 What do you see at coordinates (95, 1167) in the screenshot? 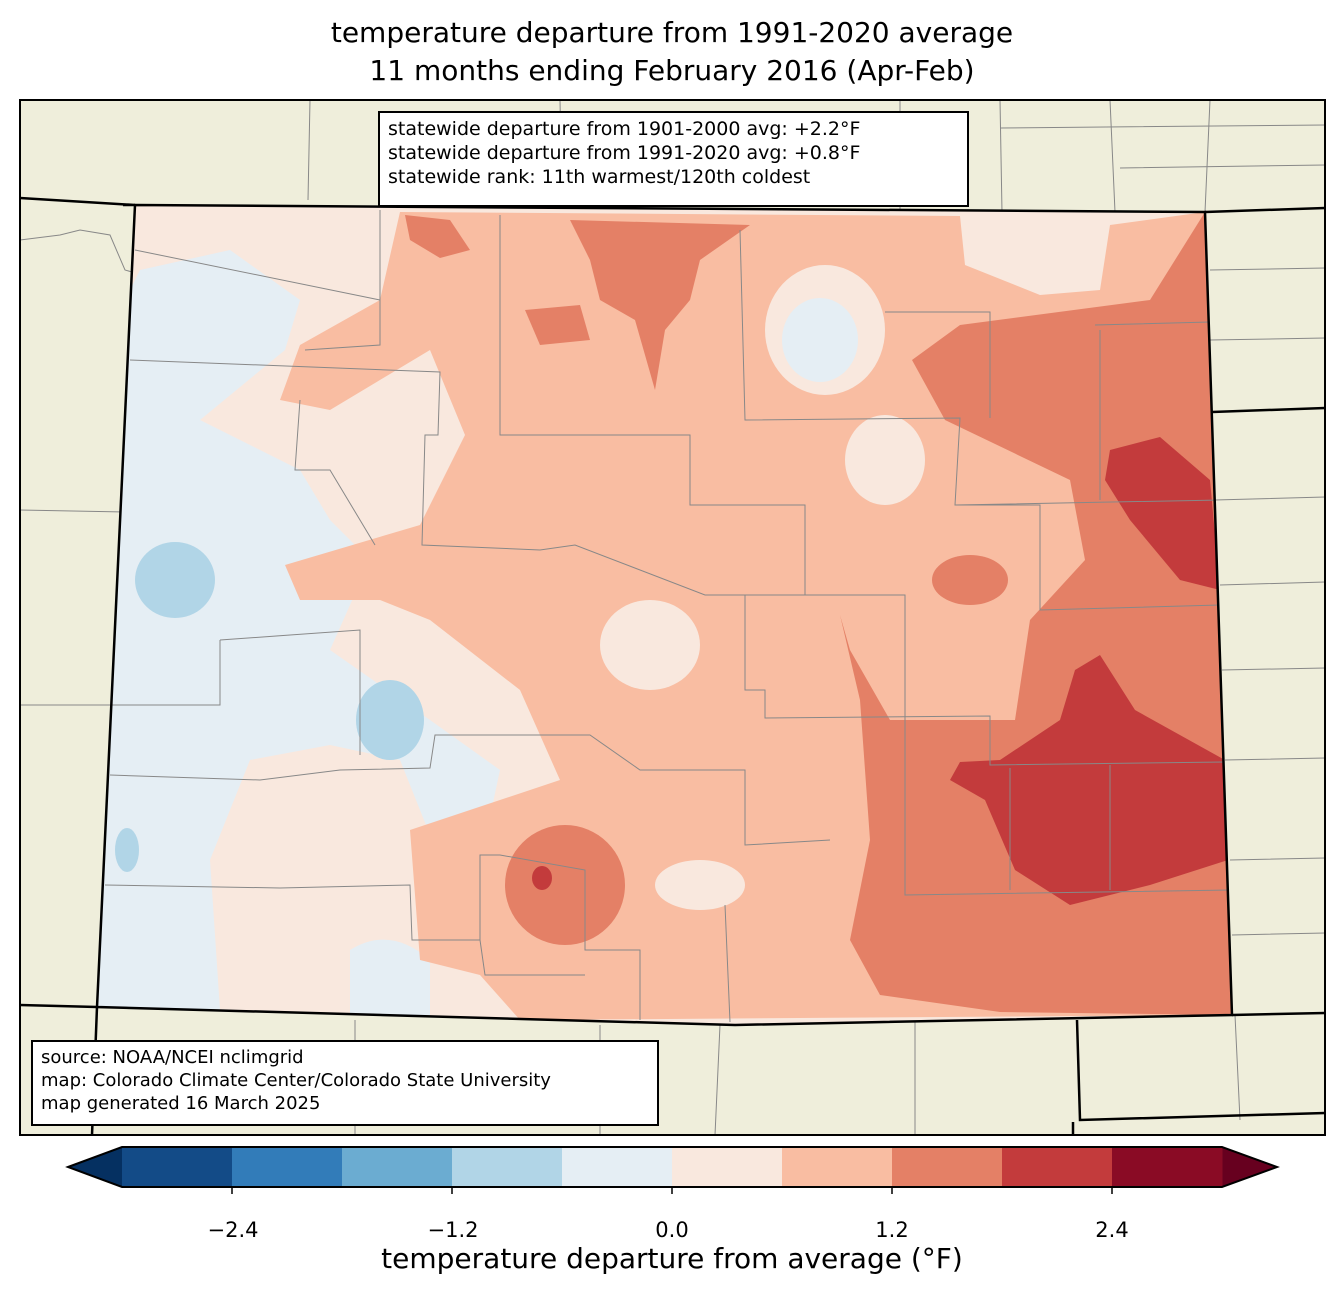
I see `colorbar-extend-low` at bounding box center [95, 1167].